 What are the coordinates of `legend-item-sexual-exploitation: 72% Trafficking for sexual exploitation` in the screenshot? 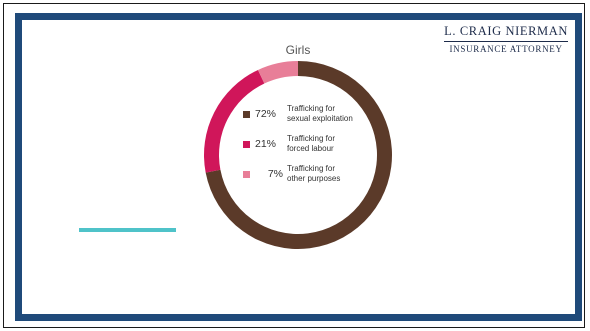 It's located at (310, 114).